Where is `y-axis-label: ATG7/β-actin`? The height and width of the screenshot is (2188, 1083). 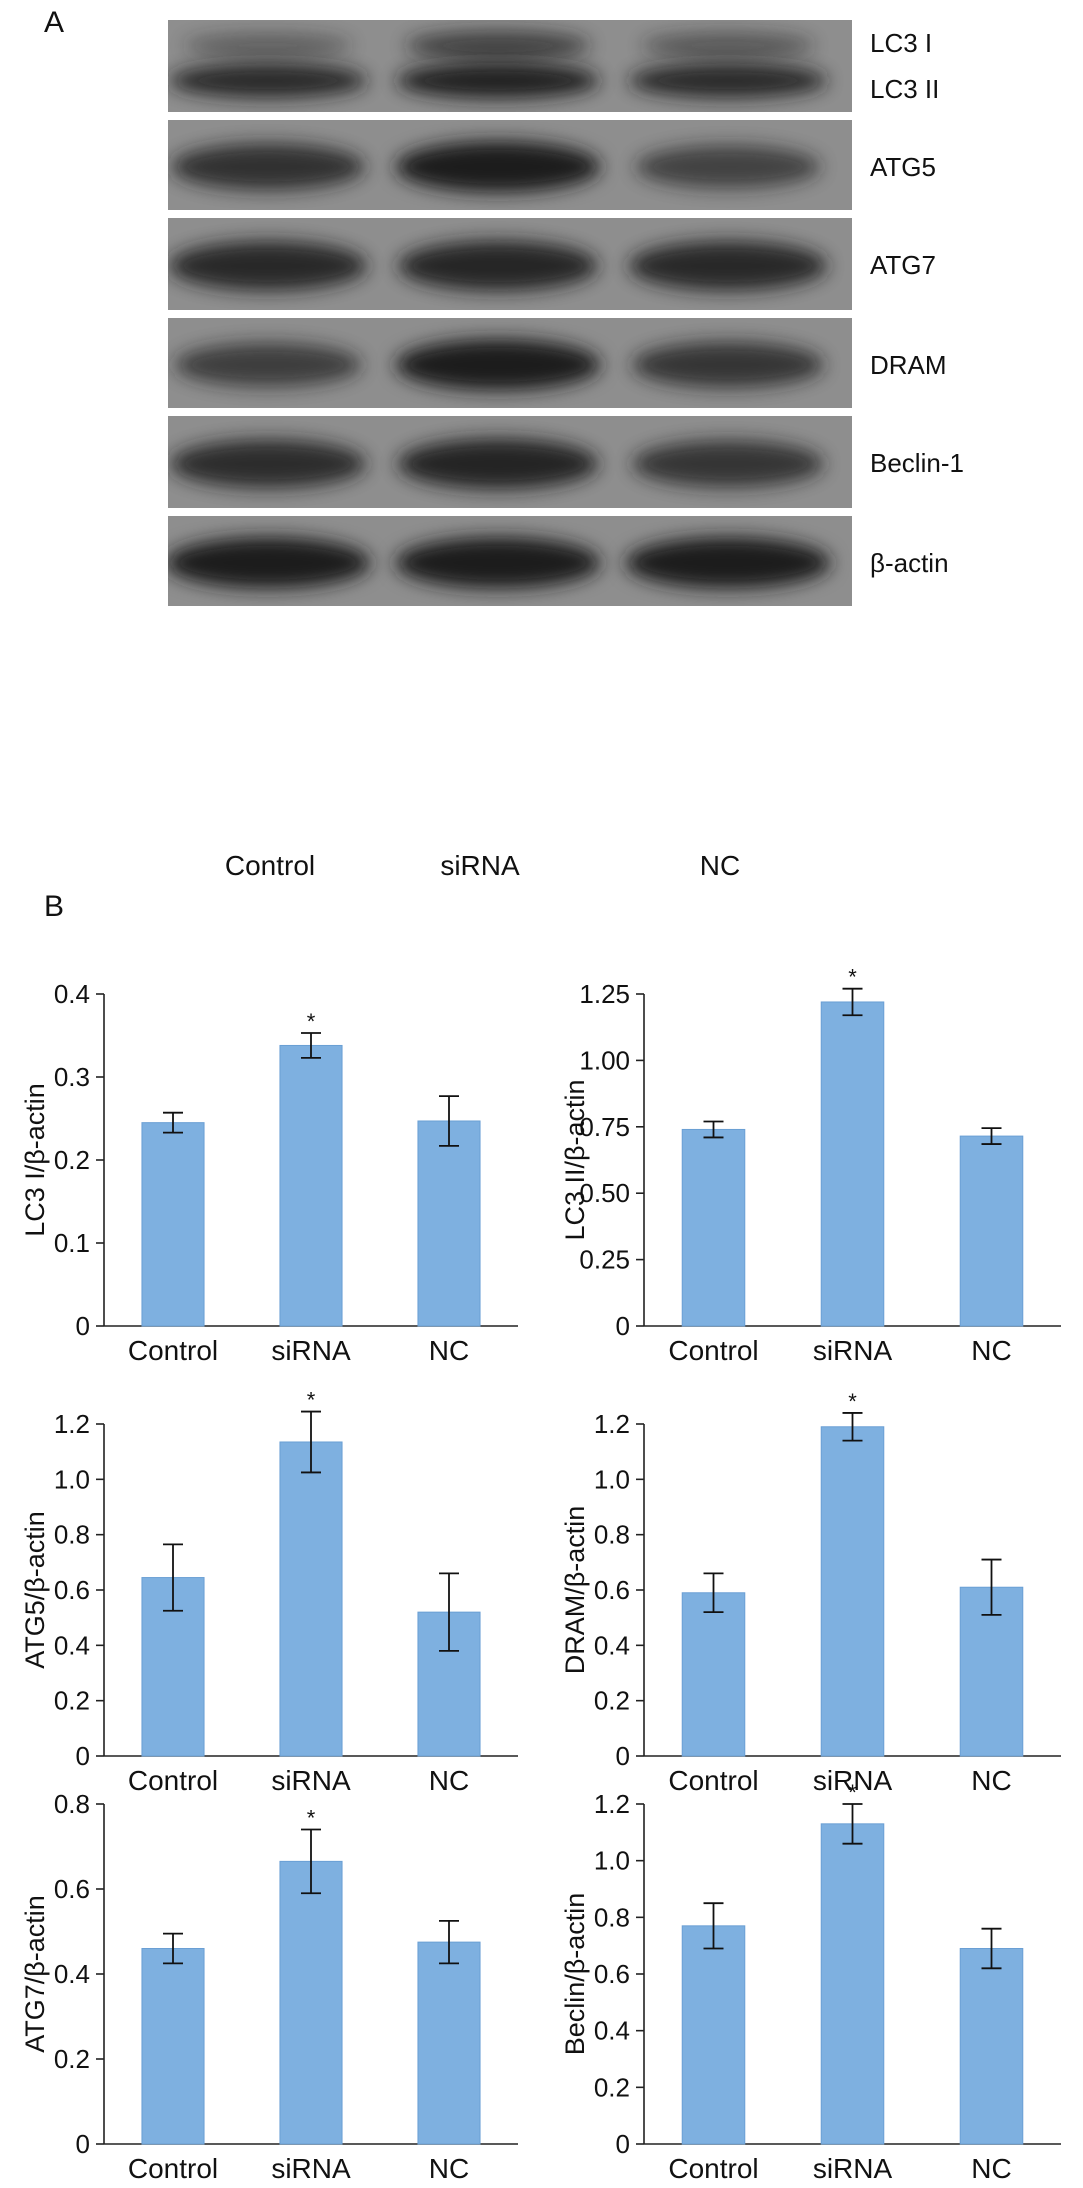 y-axis-label: ATG7/β-actin is located at coordinates (35, 1974).